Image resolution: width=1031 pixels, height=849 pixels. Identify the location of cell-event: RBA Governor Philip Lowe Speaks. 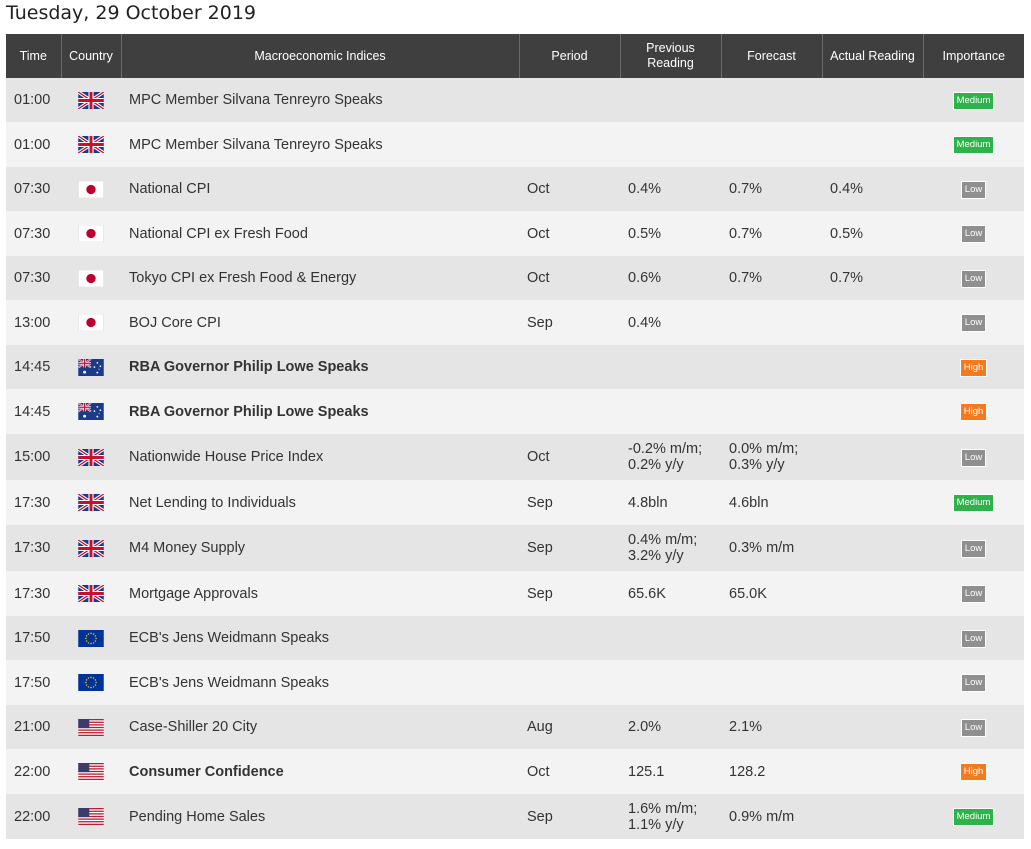
(320, 367).